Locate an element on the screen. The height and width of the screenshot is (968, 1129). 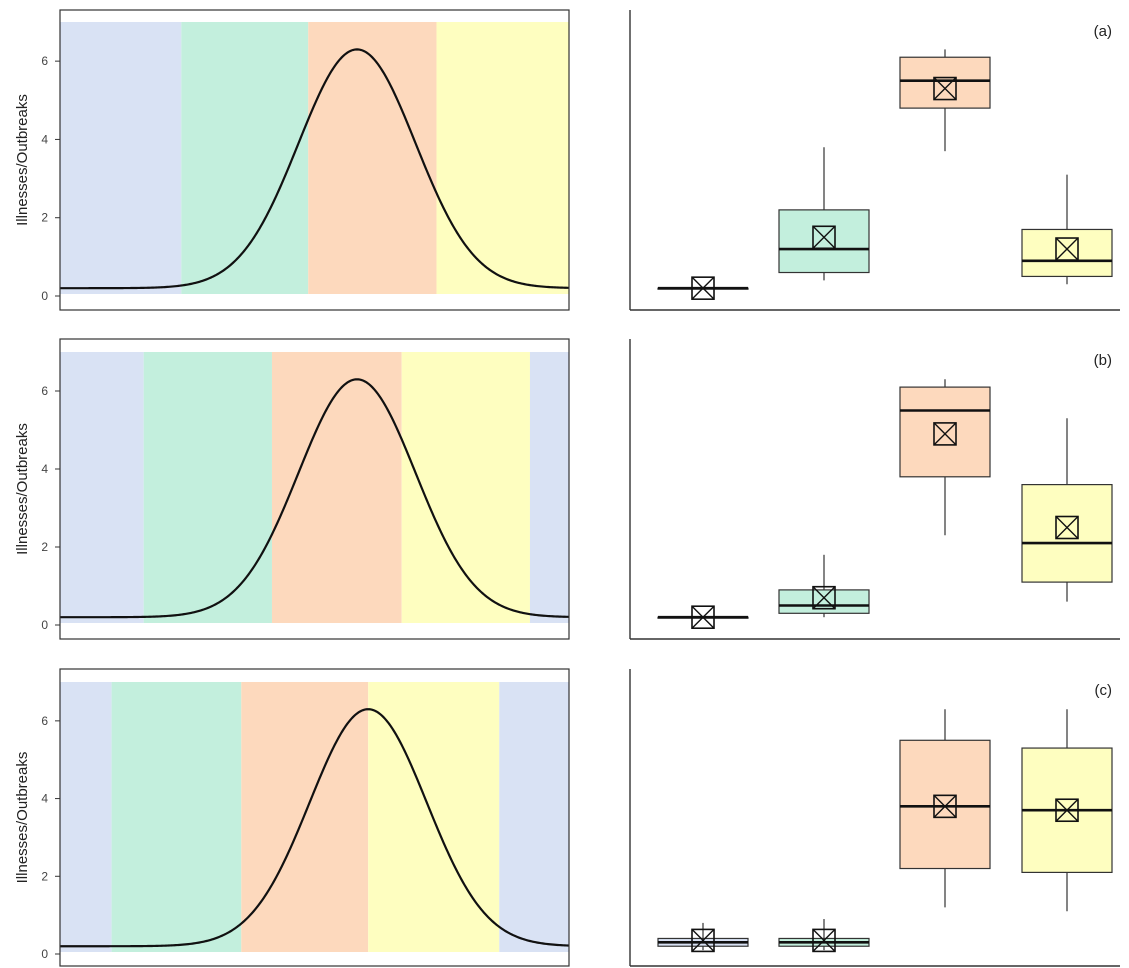
panel-label: (b) is located at coordinates (1103, 360).